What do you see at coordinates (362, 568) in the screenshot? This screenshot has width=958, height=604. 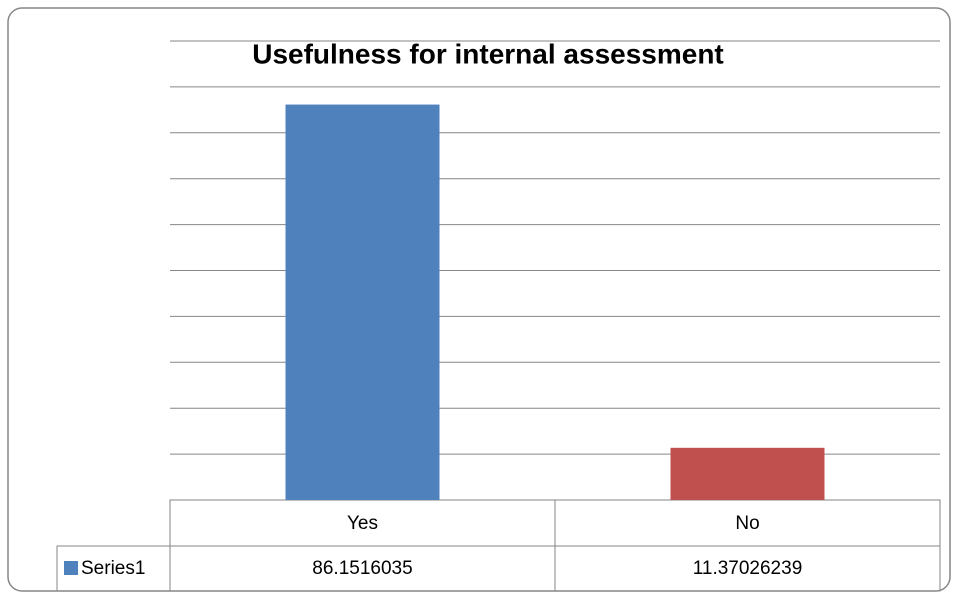 I see `data-table-value: 86.1516035` at bounding box center [362, 568].